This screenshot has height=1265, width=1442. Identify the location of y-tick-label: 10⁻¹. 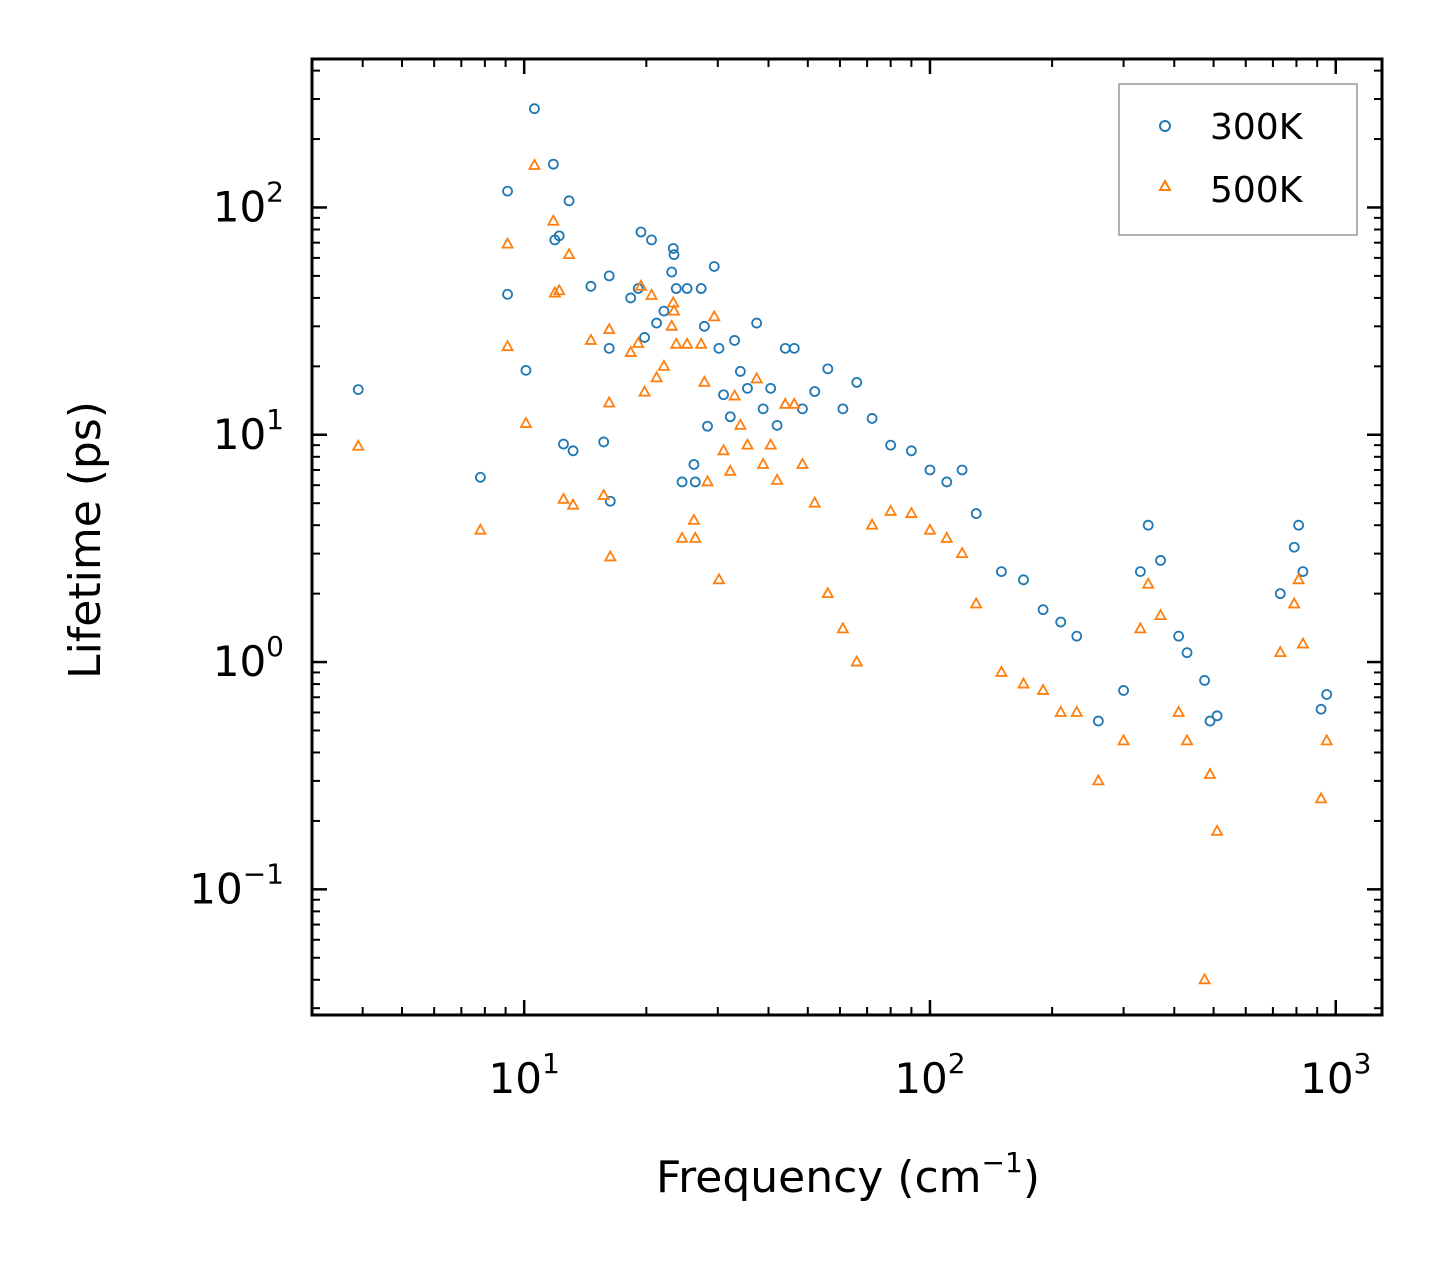
(236, 885).